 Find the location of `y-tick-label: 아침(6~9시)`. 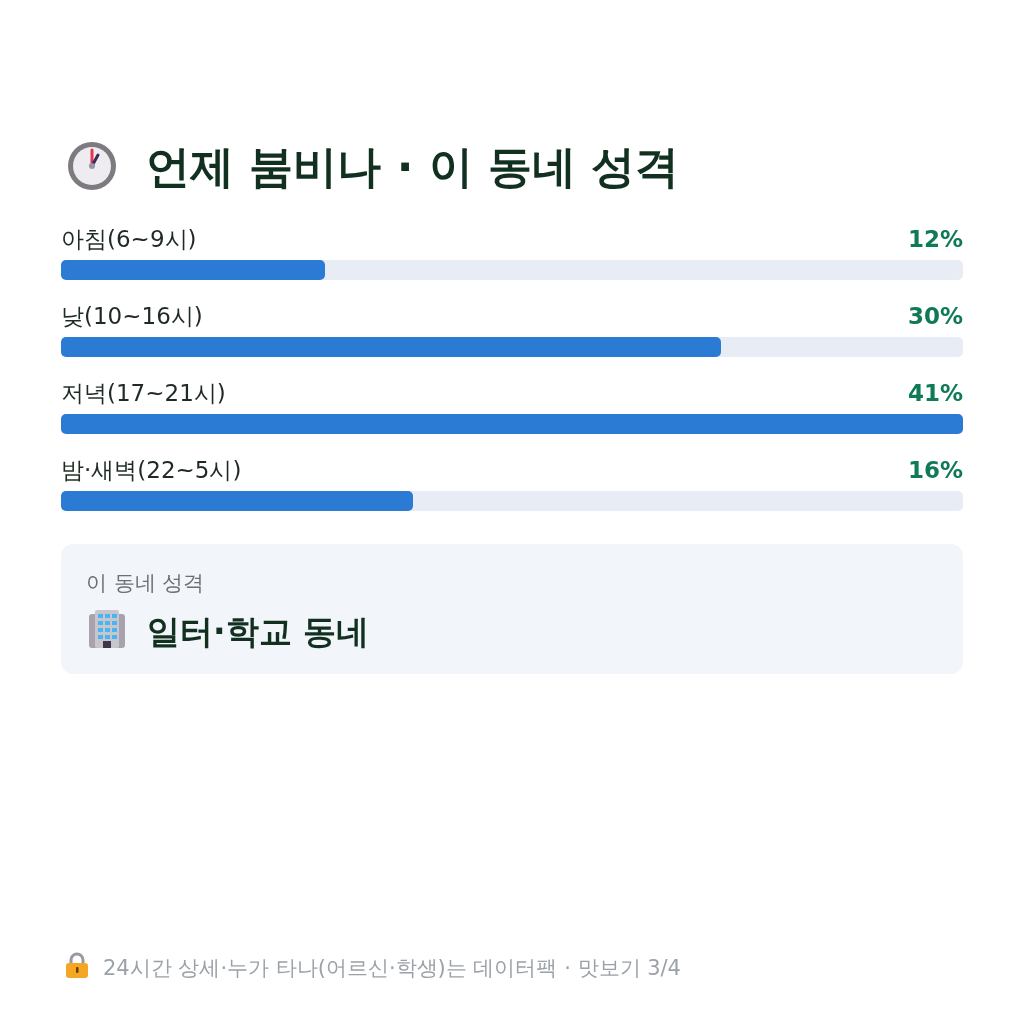

y-tick-label: 아침(6~9시) is located at coordinates (129, 239).